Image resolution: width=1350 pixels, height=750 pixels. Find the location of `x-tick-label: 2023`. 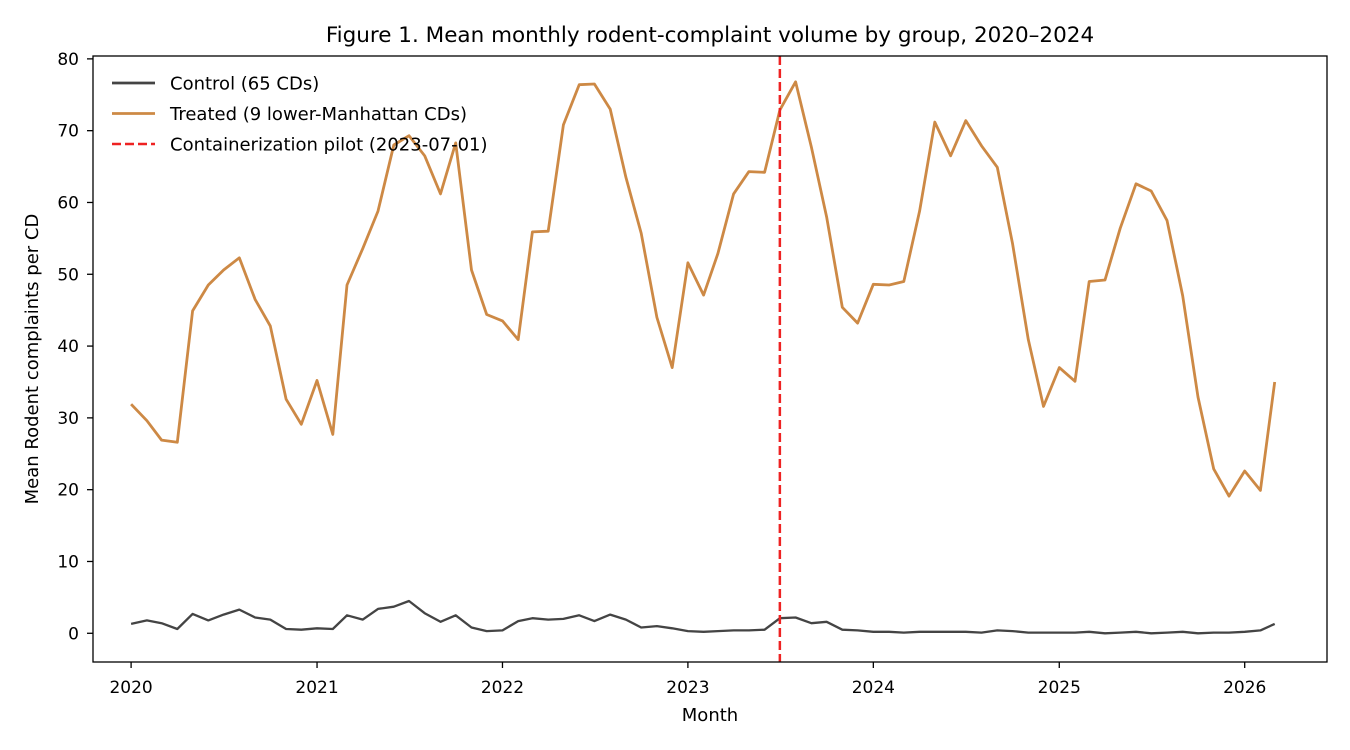

x-tick-label: 2023 is located at coordinates (687, 688).